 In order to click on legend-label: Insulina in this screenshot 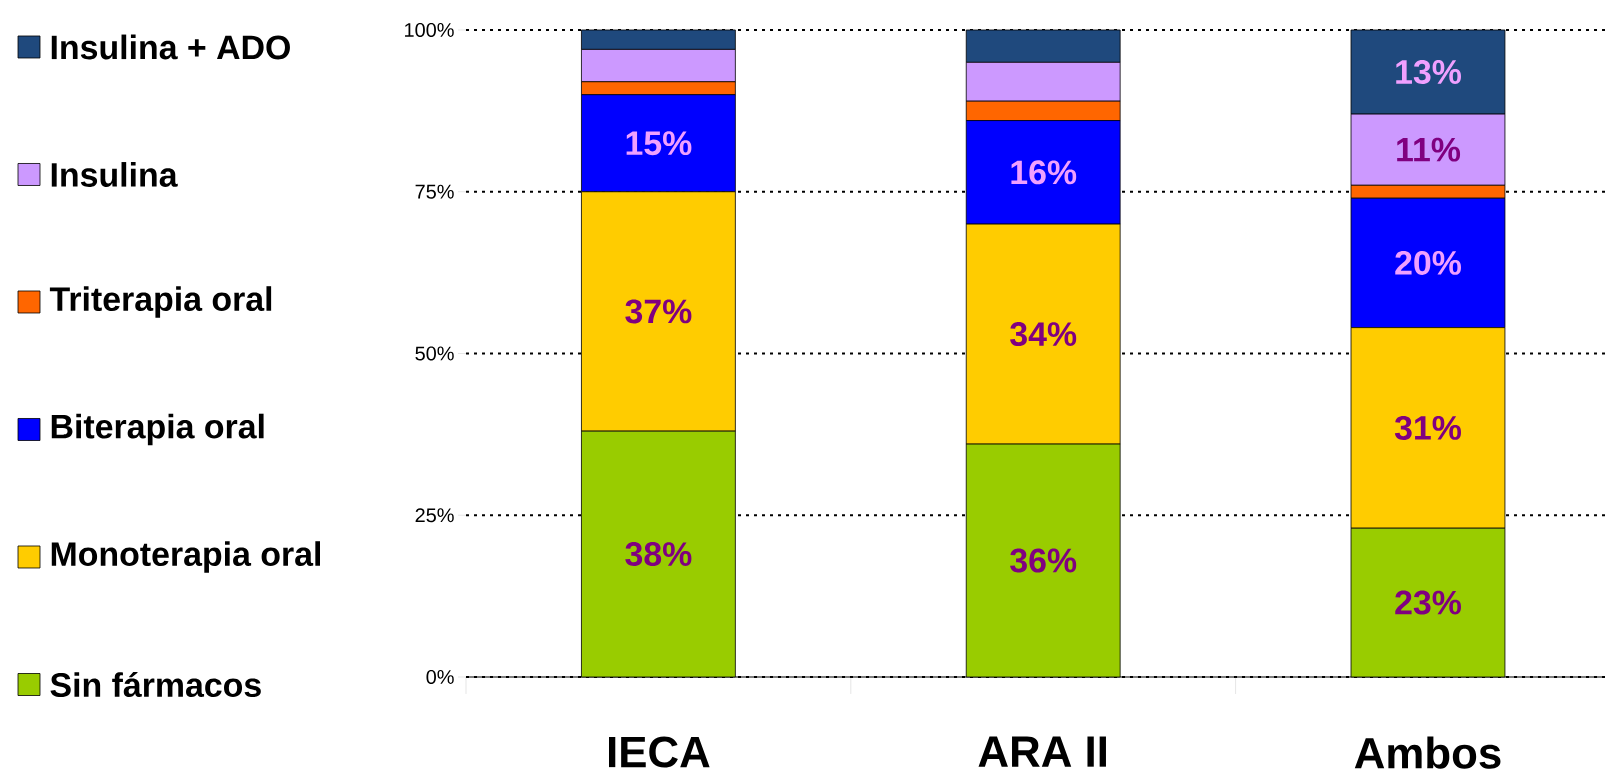, I will do `click(114, 174)`.